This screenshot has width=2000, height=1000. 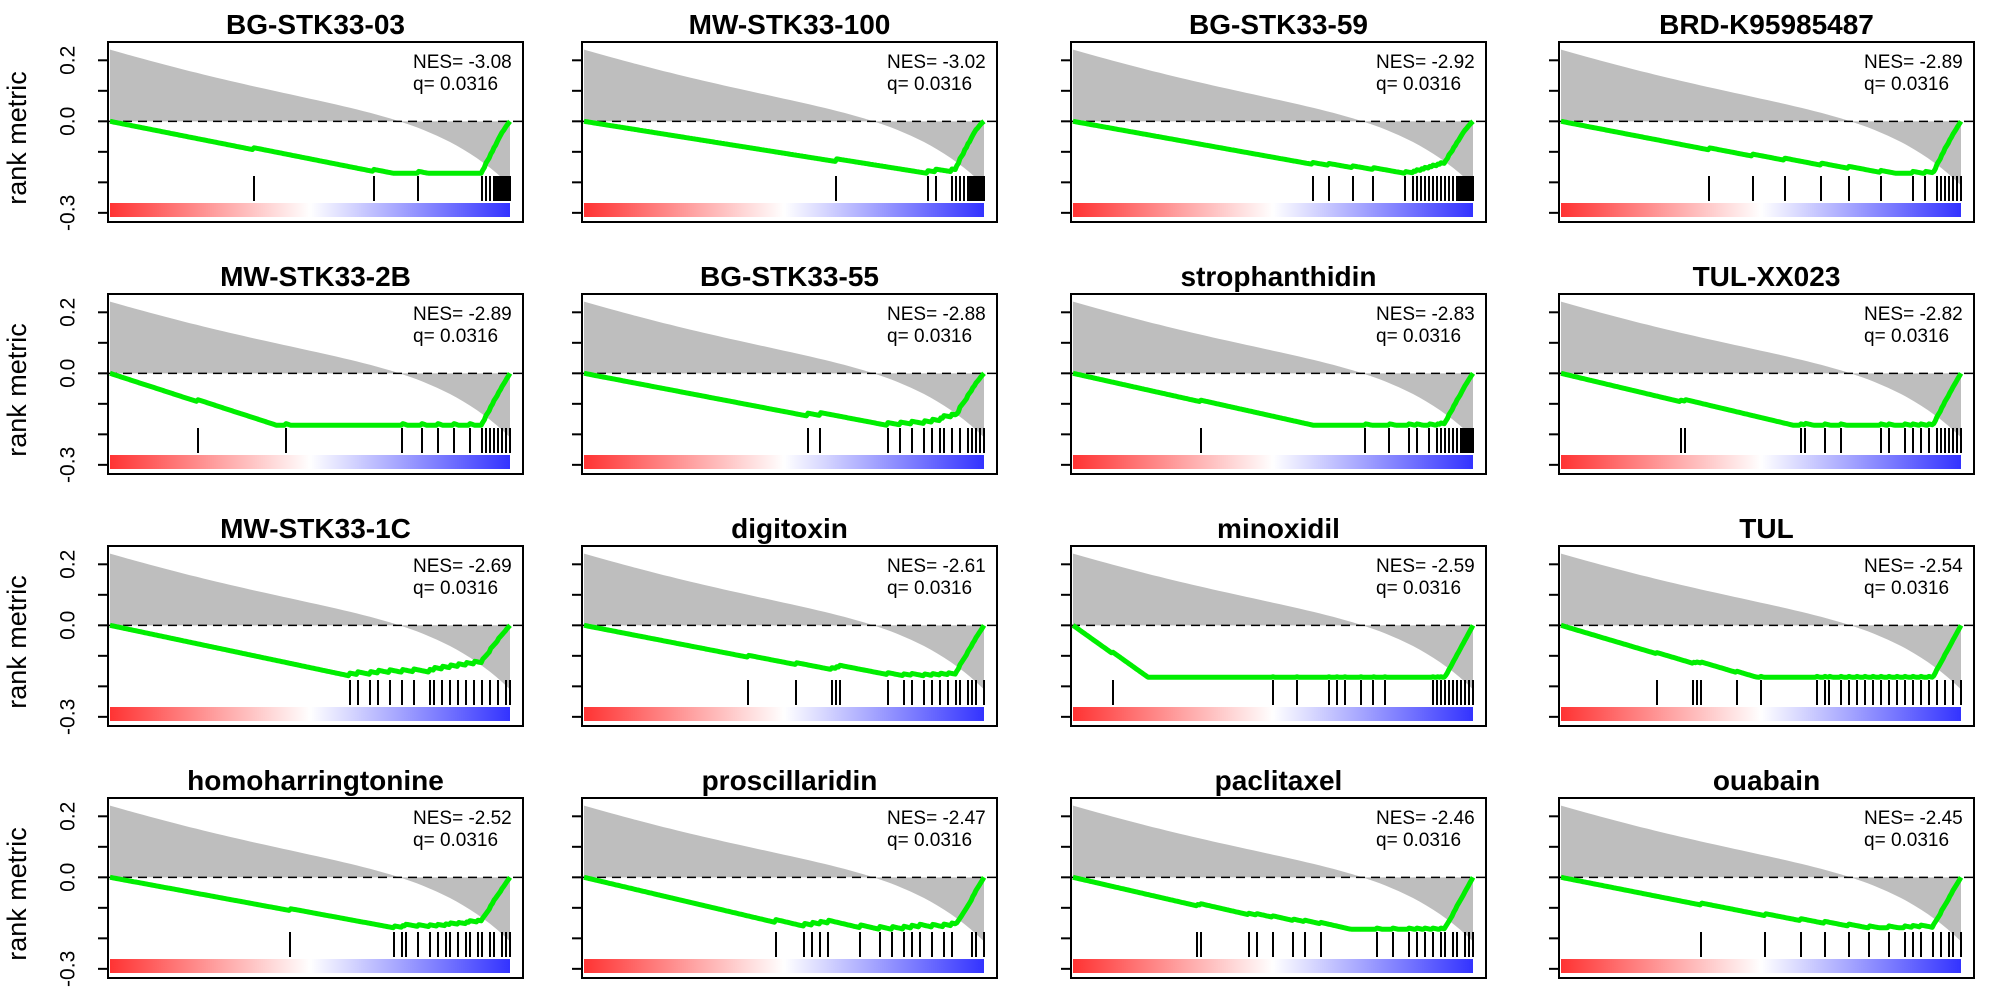 What do you see at coordinates (789, 276) in the screenshot?
I see `panel-title: BG-STK33-55` at bounding box center [789, 276].